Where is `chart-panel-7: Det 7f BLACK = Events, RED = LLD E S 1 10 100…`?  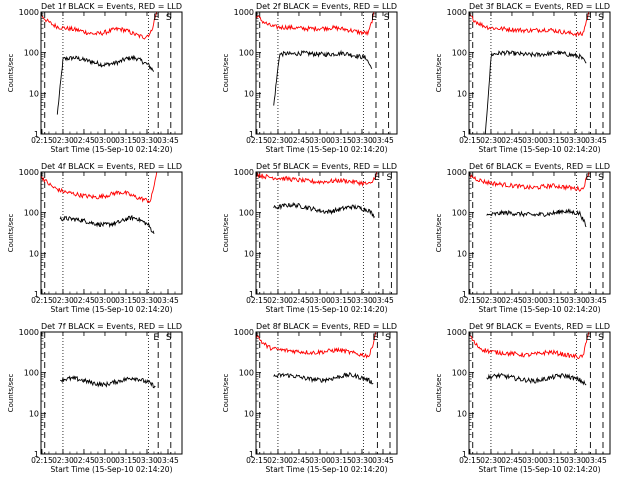 chart-panel-7: Det 7f BLACK = Events, RED = LLD E S 1 10 100… is located at coordinates (95, 398).